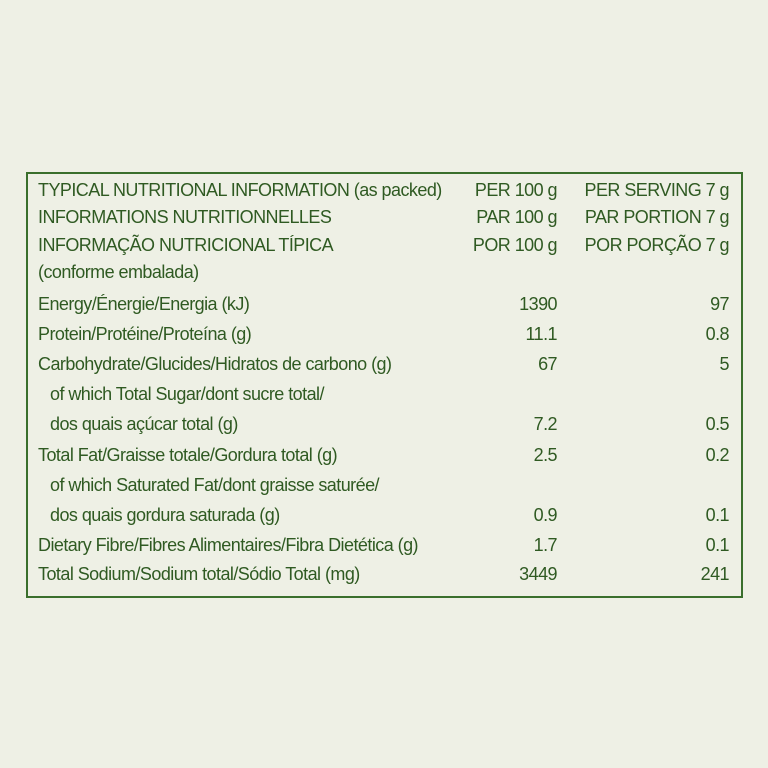  What do you see at coordinates (657, 245) in the screenshot?
I see `header-per-serving: POR PORÇÃO 7 g` at bounding box center [657, 245].